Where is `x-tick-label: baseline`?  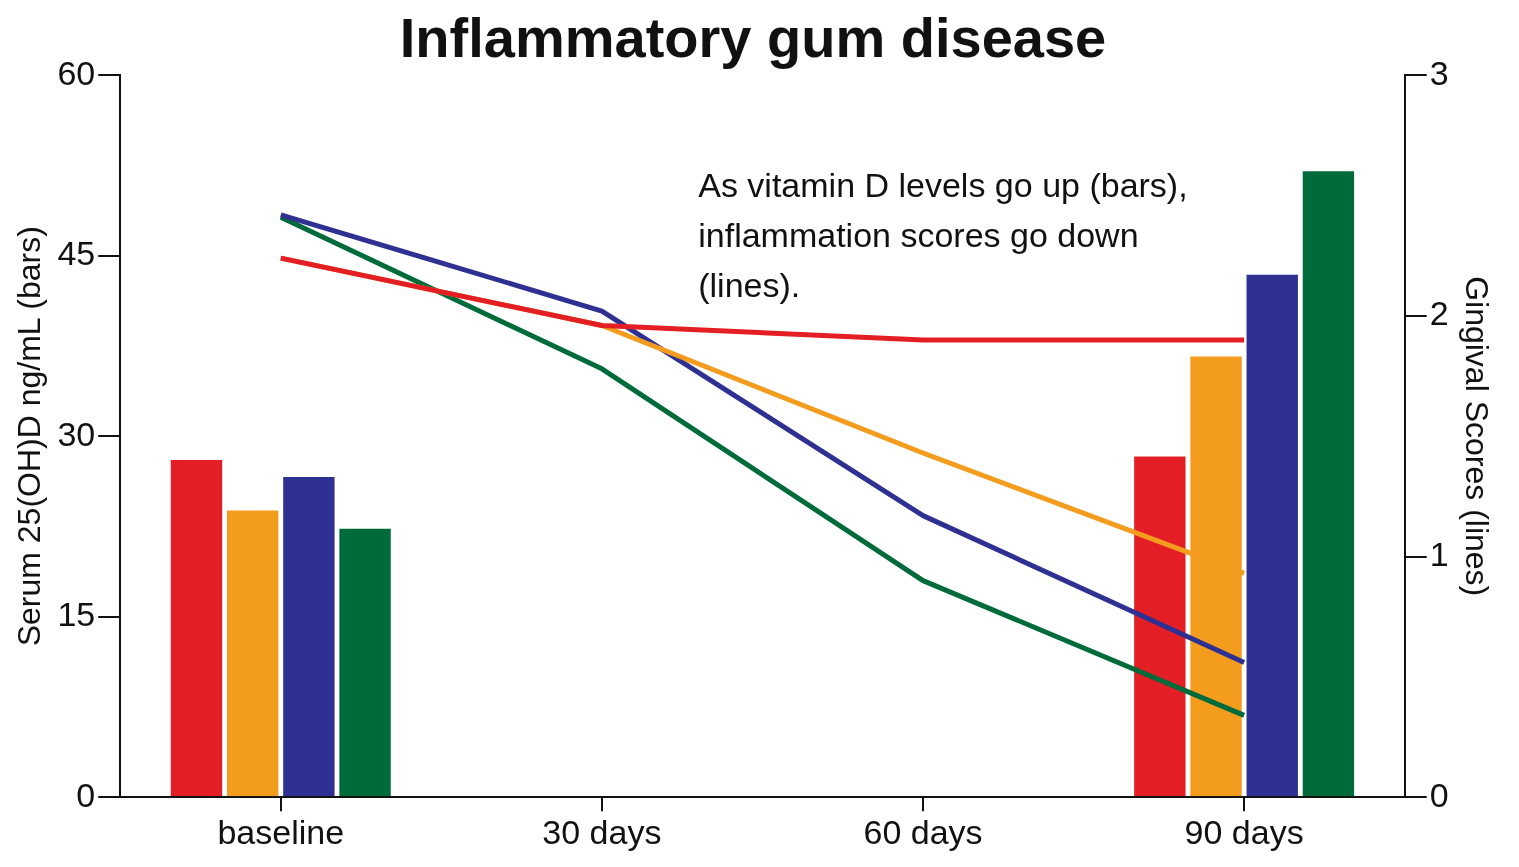 x-tick-label: baseline is located at coordinates (281, 831).